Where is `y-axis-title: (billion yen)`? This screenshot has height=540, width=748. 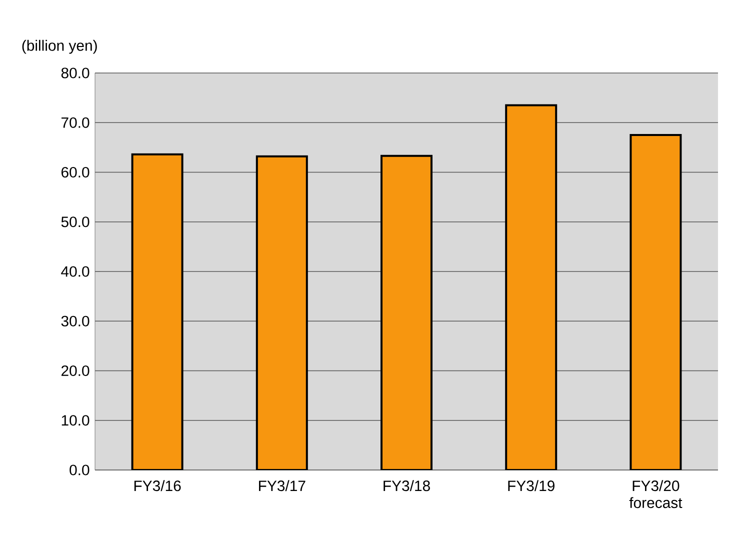
y-axis-title: (billion yen) is located at coordinates (59, 47).